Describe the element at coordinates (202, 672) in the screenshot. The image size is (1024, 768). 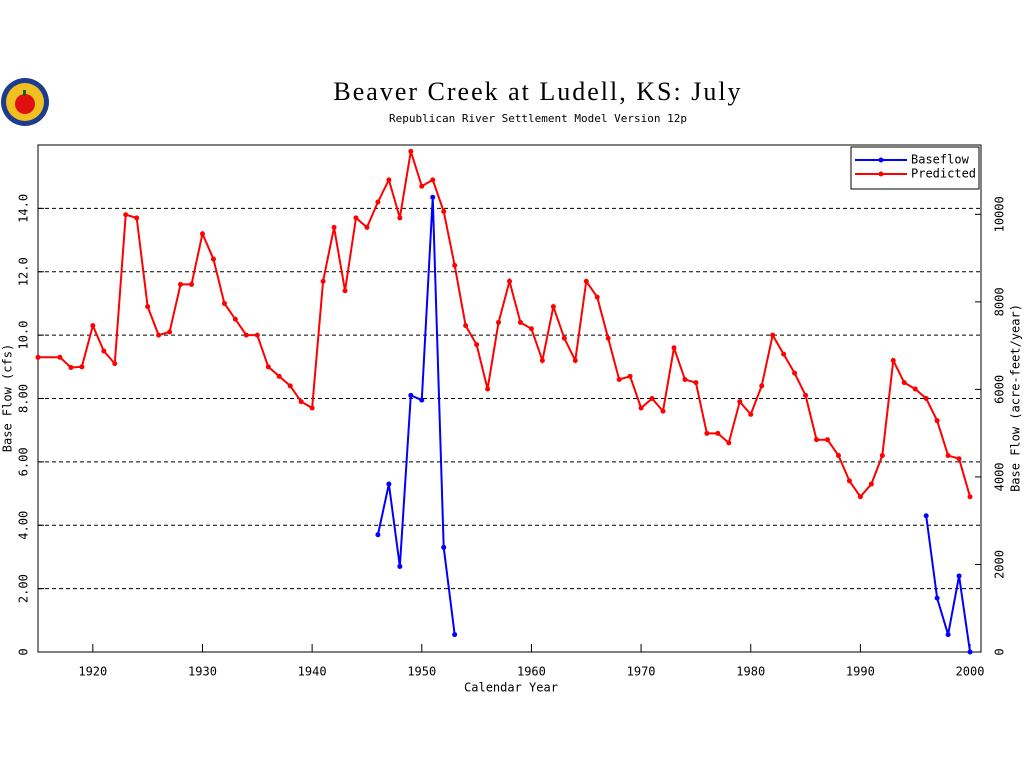
I see `x-tick-label: 1930` at that location.